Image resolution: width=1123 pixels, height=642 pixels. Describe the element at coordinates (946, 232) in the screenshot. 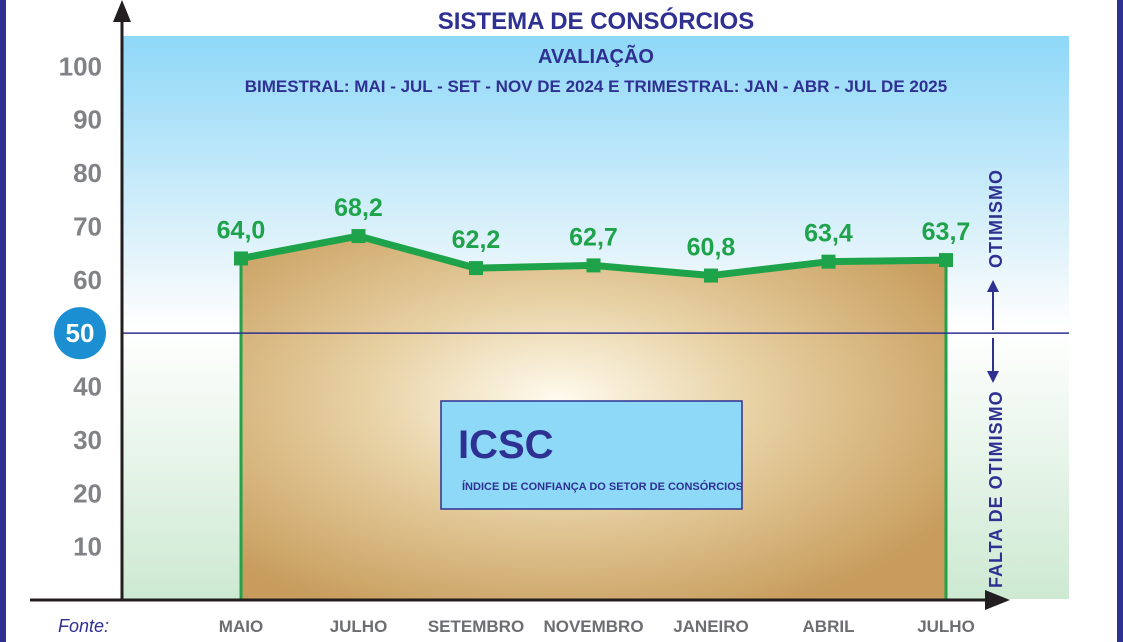

I see `data-value-label: 63,7` at that location.